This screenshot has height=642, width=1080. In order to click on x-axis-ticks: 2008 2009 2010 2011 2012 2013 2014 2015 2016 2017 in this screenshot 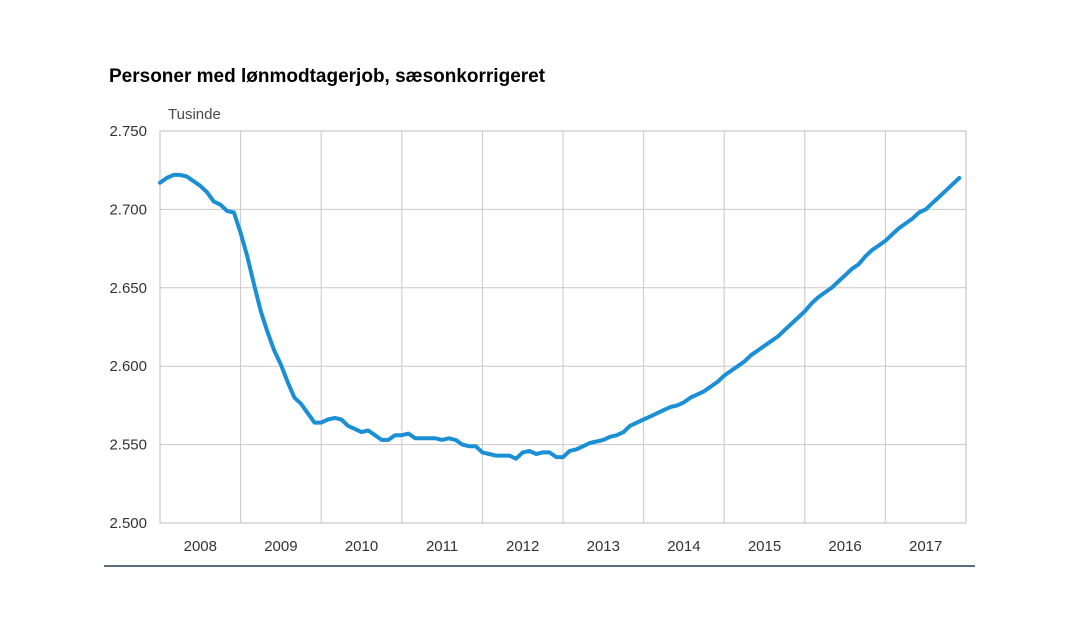, I will do `click(563, 546)`.